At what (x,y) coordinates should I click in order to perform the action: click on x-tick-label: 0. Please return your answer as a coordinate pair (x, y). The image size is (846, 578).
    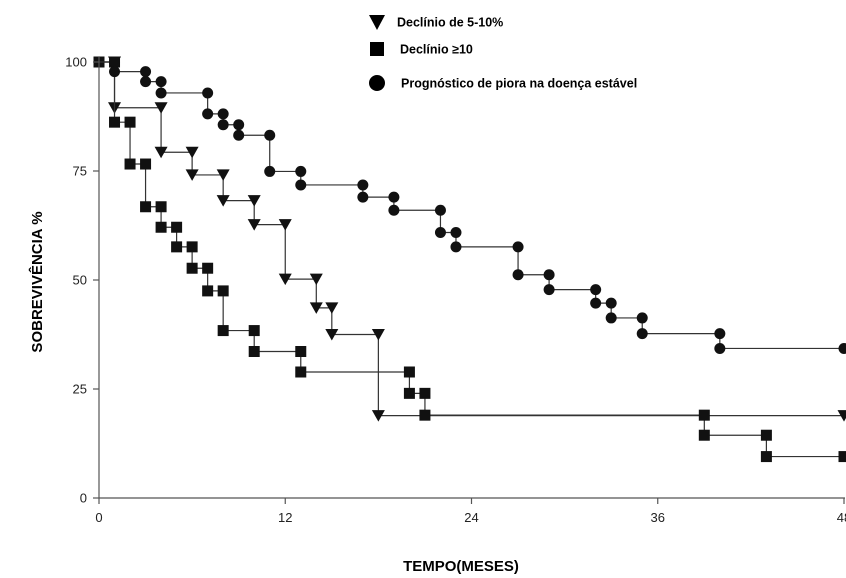
    Looking at the image, I should click on (98, 517).